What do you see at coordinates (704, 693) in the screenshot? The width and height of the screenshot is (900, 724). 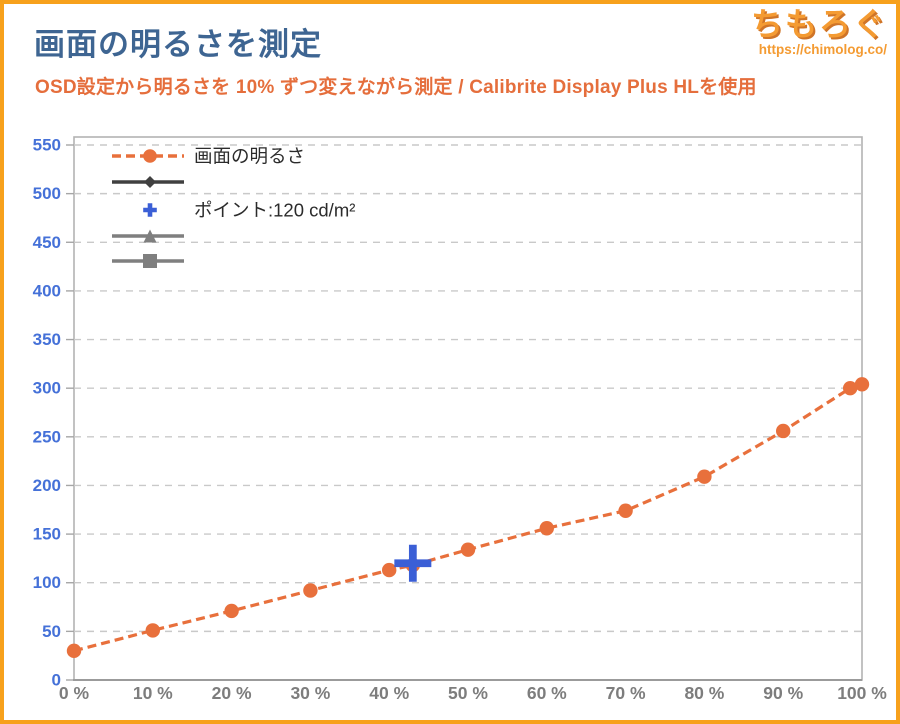 I see `x-axis-label: 80 %` at bounding box center [704, 693].